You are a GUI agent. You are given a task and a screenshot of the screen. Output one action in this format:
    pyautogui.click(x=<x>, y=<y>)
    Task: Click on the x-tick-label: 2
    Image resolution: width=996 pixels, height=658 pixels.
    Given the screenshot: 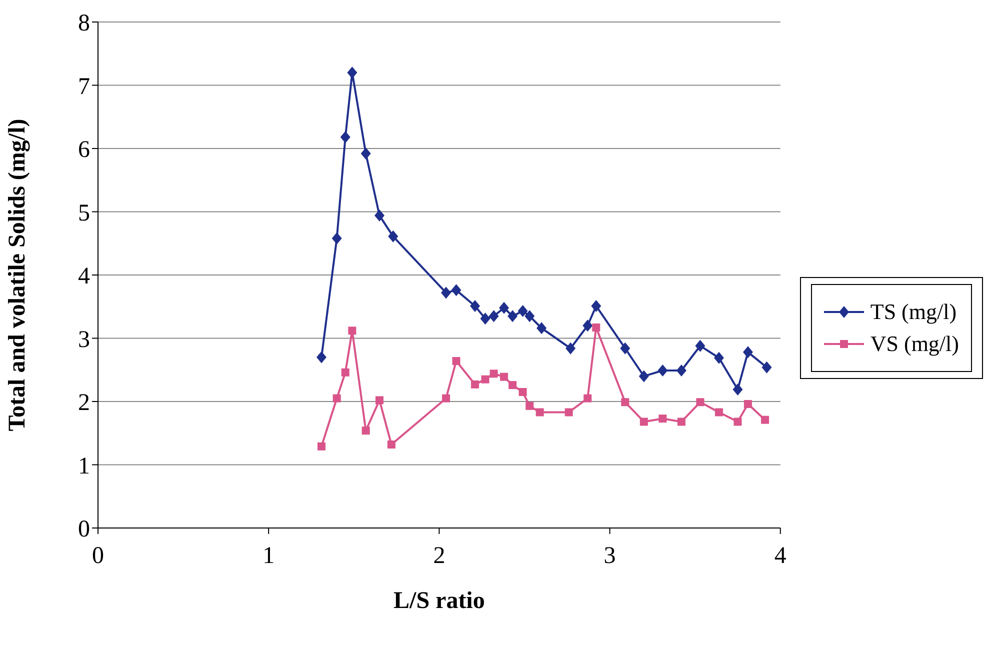 What is the action you would take?
    pyautogui.click(x=439, y=556)
    